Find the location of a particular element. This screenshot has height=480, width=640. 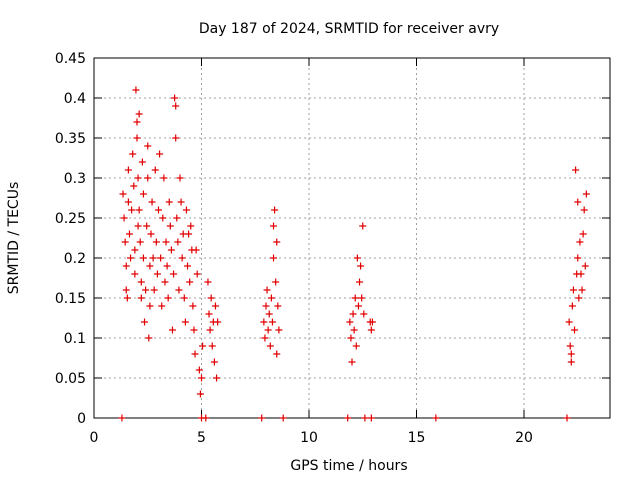

x-tick-labels: 0 5 10 15 20 is located at coordinates (311, 438).